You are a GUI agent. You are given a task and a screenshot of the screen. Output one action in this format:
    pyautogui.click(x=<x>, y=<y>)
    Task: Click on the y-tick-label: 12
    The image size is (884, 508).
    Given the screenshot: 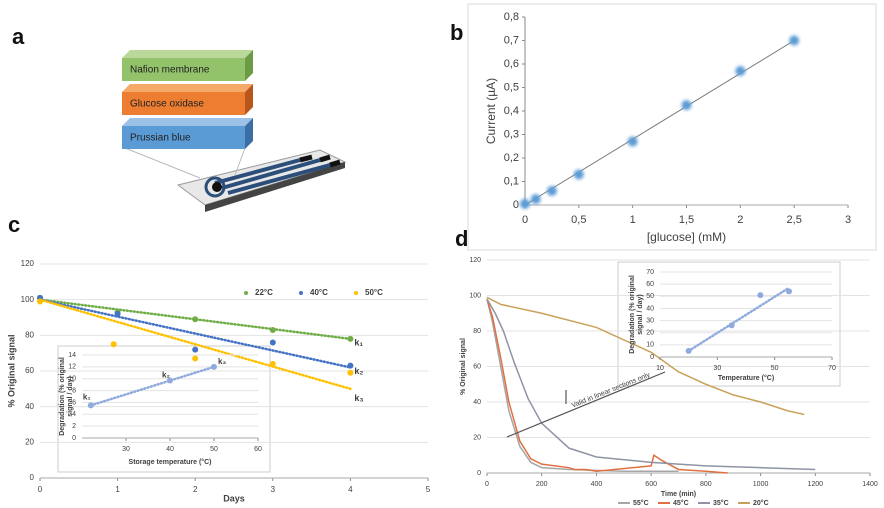 What is the action you would take?
    pyautogui.click(x=72, y=367)
    